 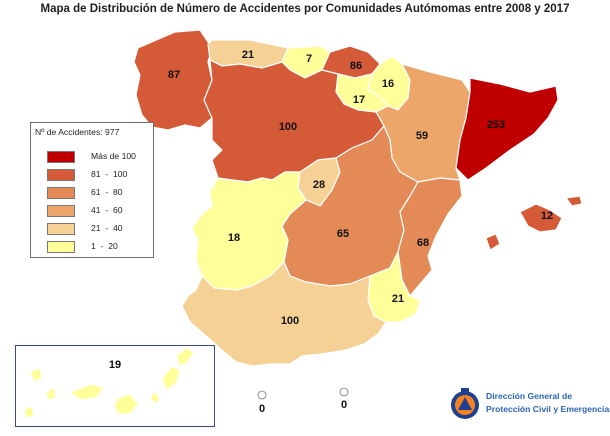 I want to click on label-pais-vasco: 86, so click(x=356, y=66).